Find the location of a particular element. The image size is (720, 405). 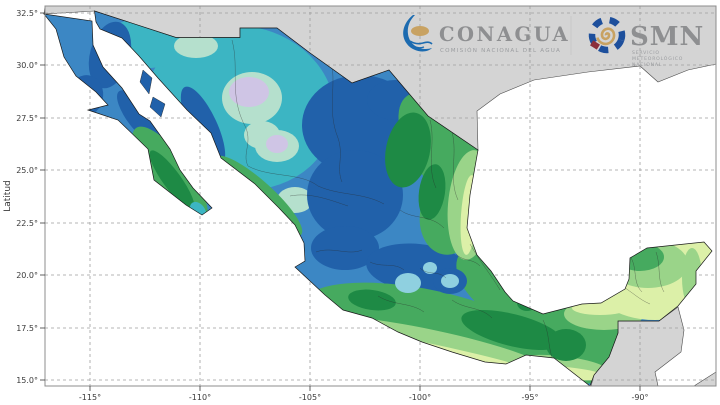

conagua-logo: CONAGUA COMISIÓN NACIONAL DEL AGUA is located at coordinates (486, 34).